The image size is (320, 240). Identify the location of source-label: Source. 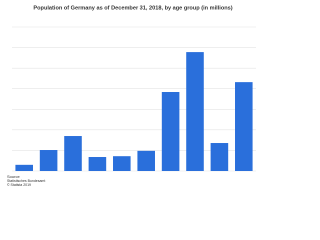
(13, 176).